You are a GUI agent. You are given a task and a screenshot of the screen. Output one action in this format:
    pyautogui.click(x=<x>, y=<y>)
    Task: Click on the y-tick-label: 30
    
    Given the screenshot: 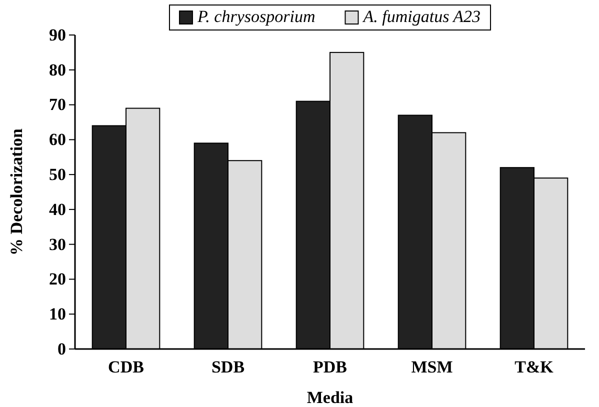 What is the action you would take?
    pyautogui.click(x=57, y=244)
    